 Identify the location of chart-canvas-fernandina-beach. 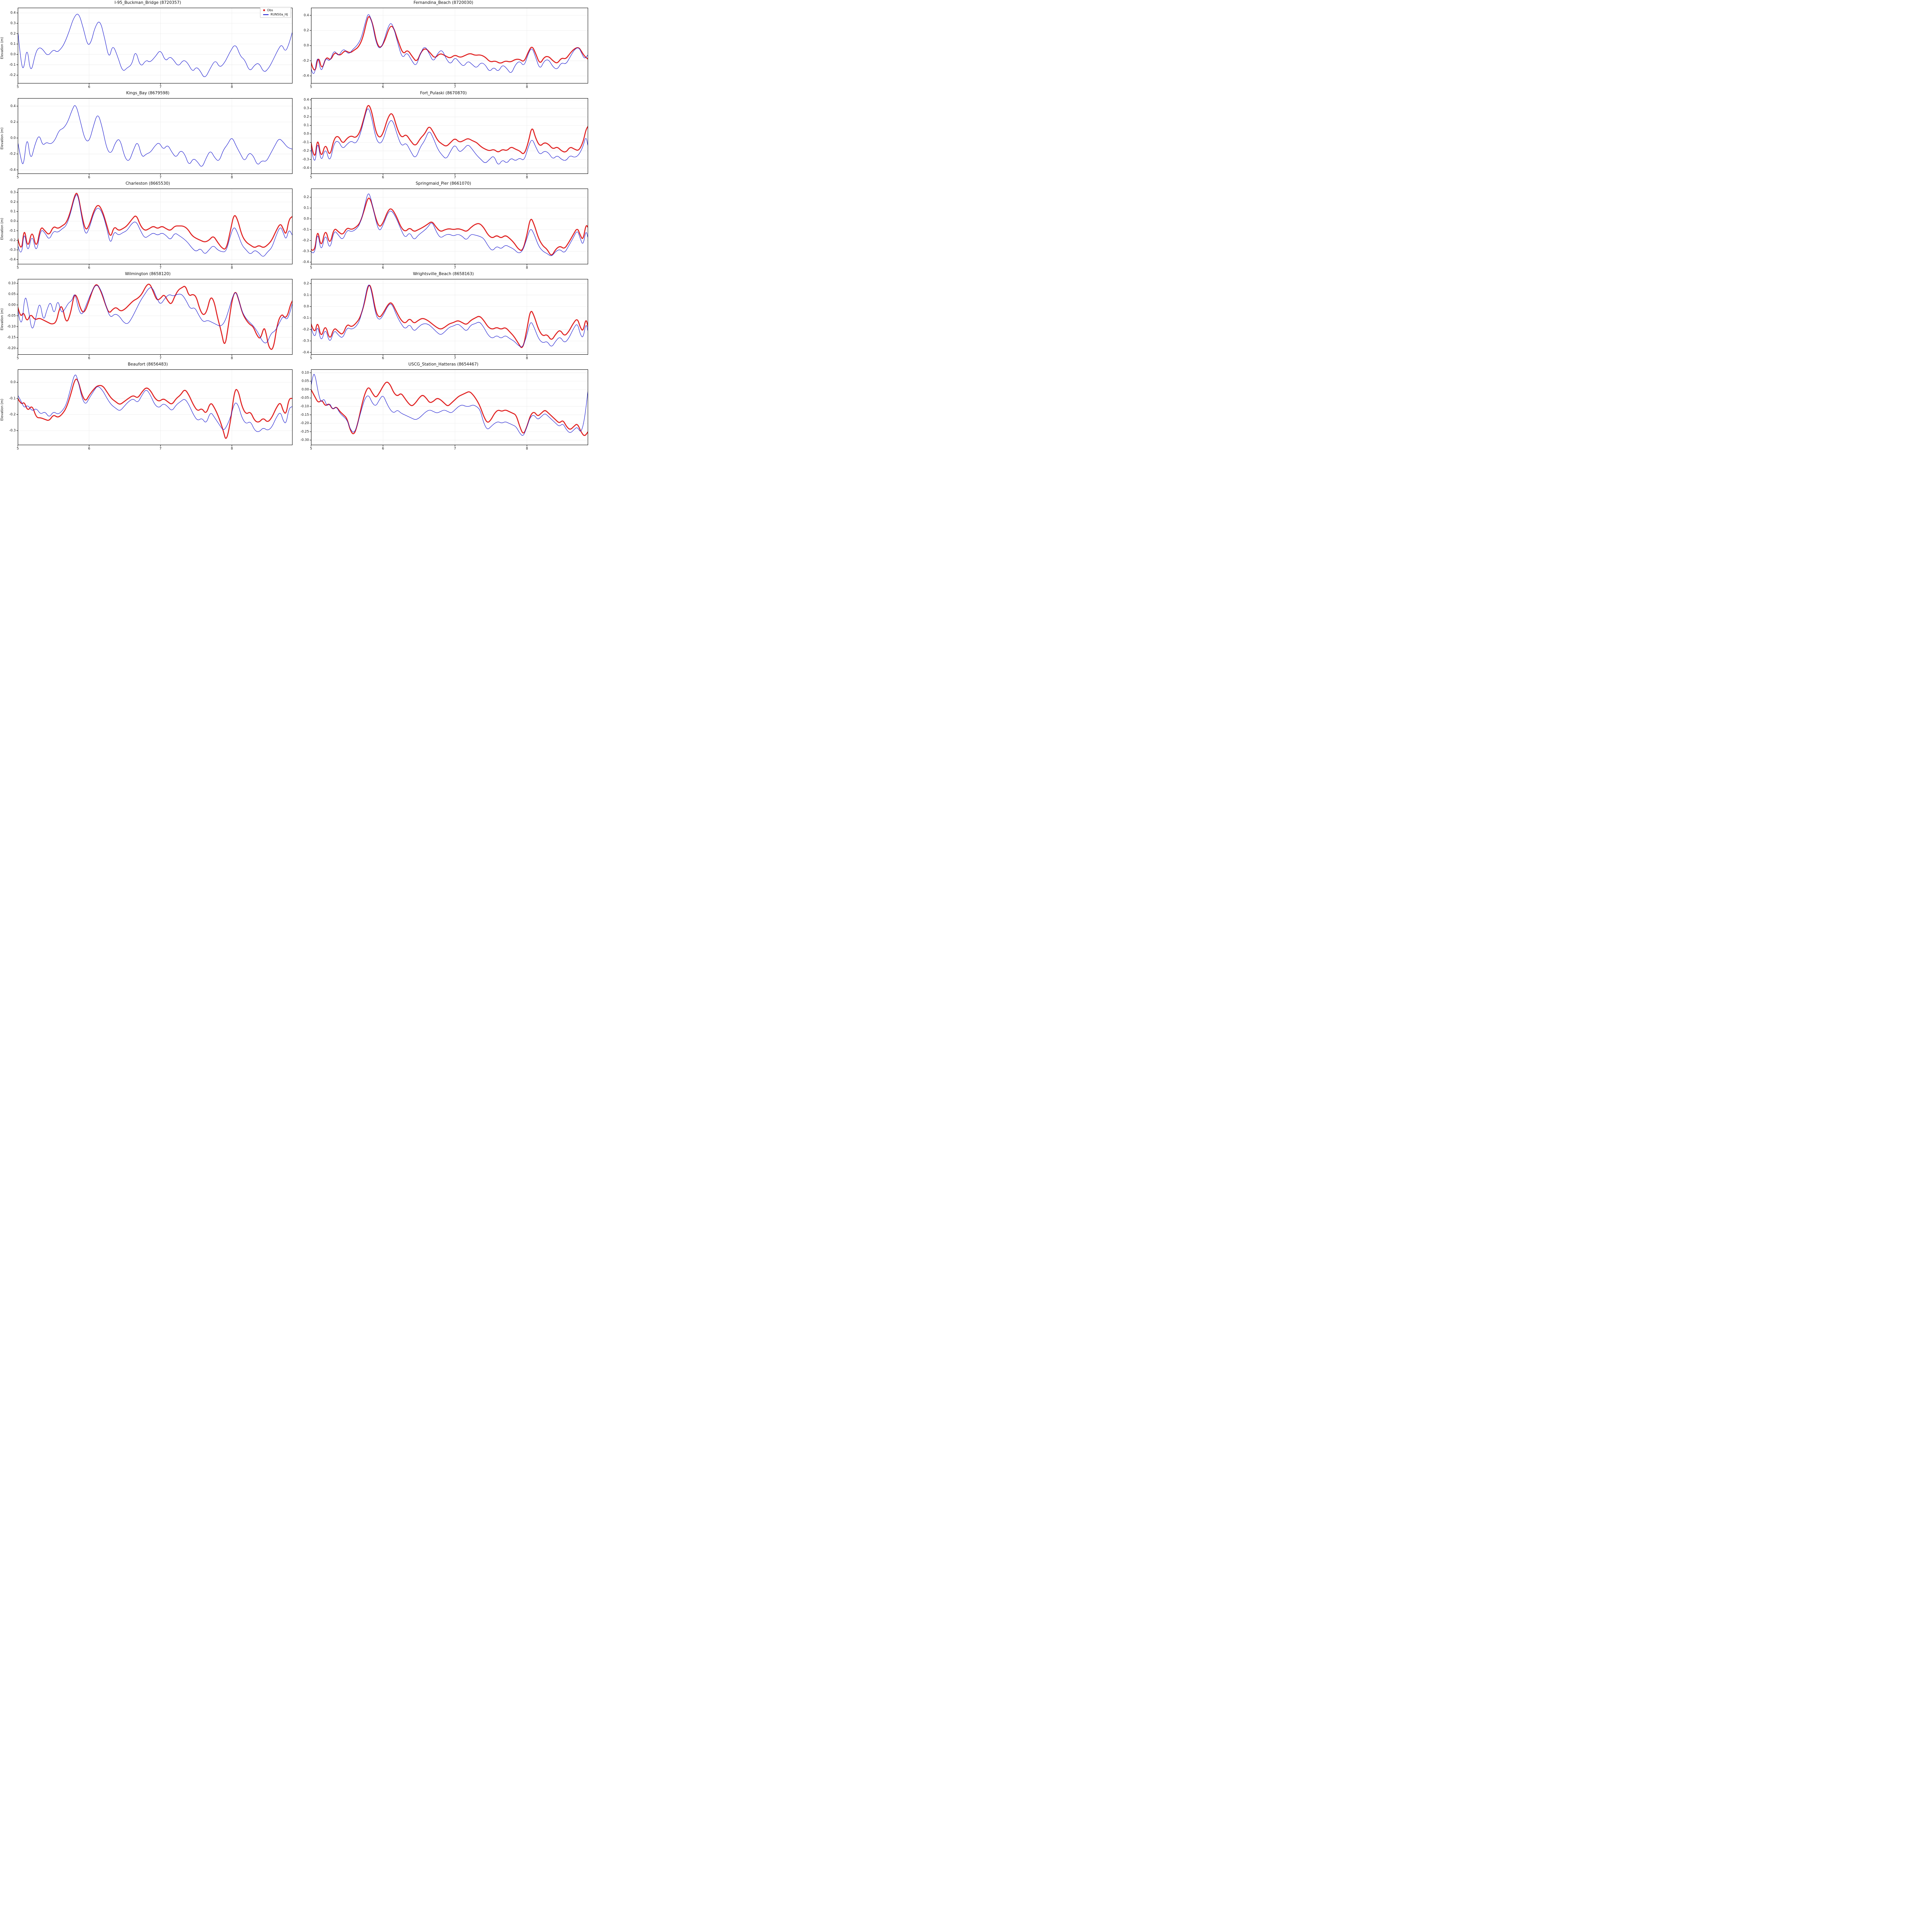
(443, 47).